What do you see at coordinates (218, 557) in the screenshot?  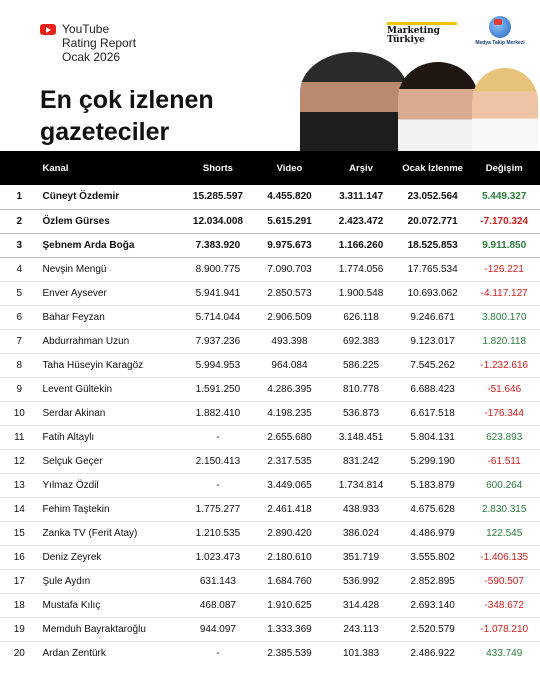 I see `shorts-cell: 1.023.473` at bounding box center [218, 557].